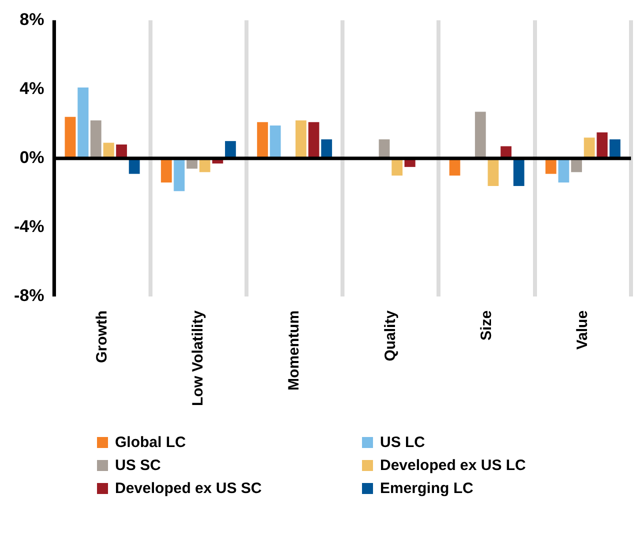  I want to click on y-tick-label: -8%, so click(29, 296).